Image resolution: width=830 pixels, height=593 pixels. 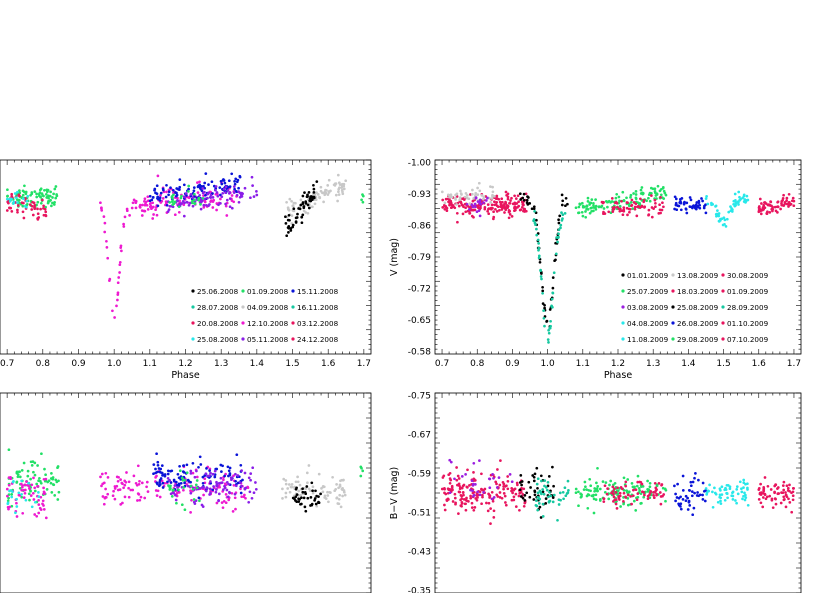 I want to click on y-tick-label: -0.43, so click(x=419, y=553).